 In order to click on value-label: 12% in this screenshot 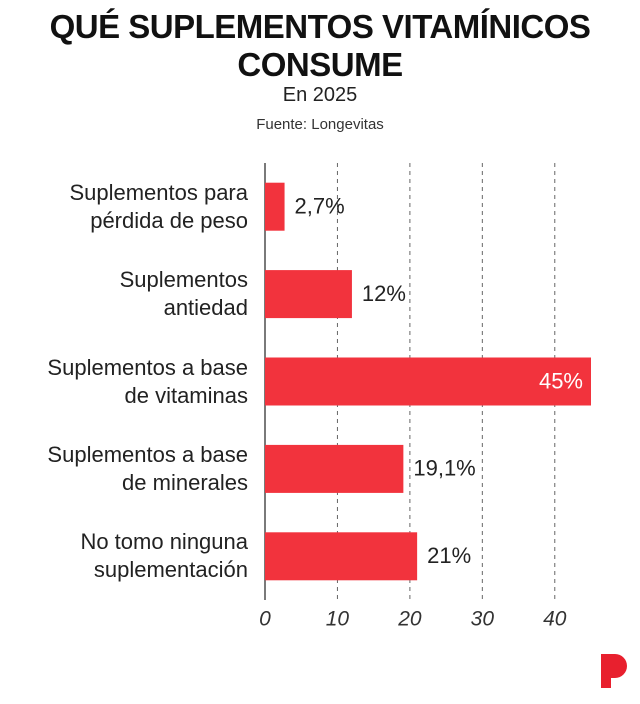, I will do `click(384, 293)`.